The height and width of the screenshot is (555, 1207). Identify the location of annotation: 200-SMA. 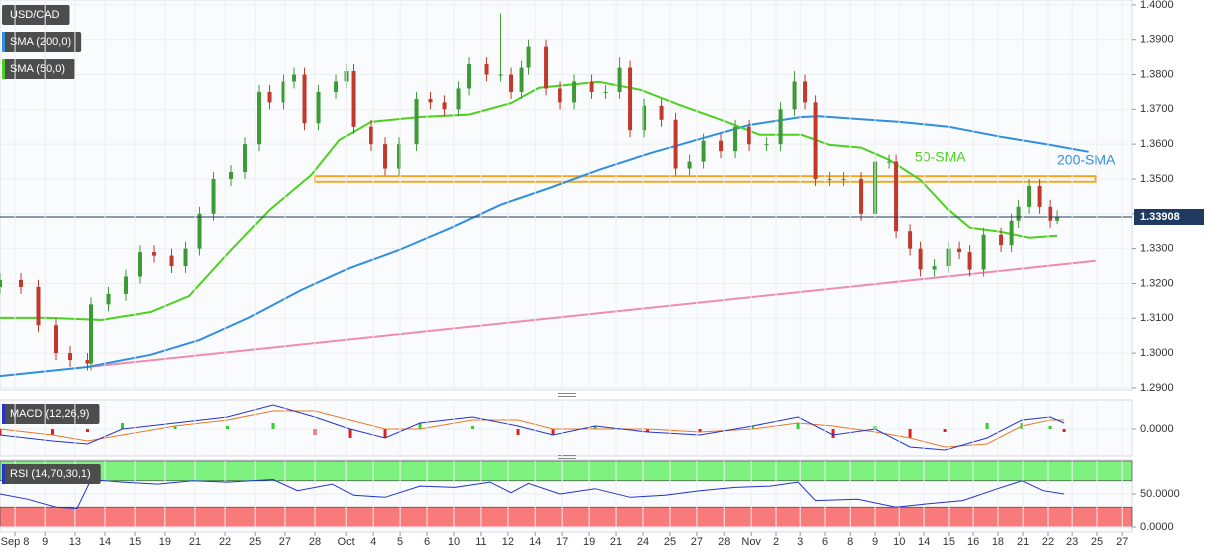
(1086, 160).